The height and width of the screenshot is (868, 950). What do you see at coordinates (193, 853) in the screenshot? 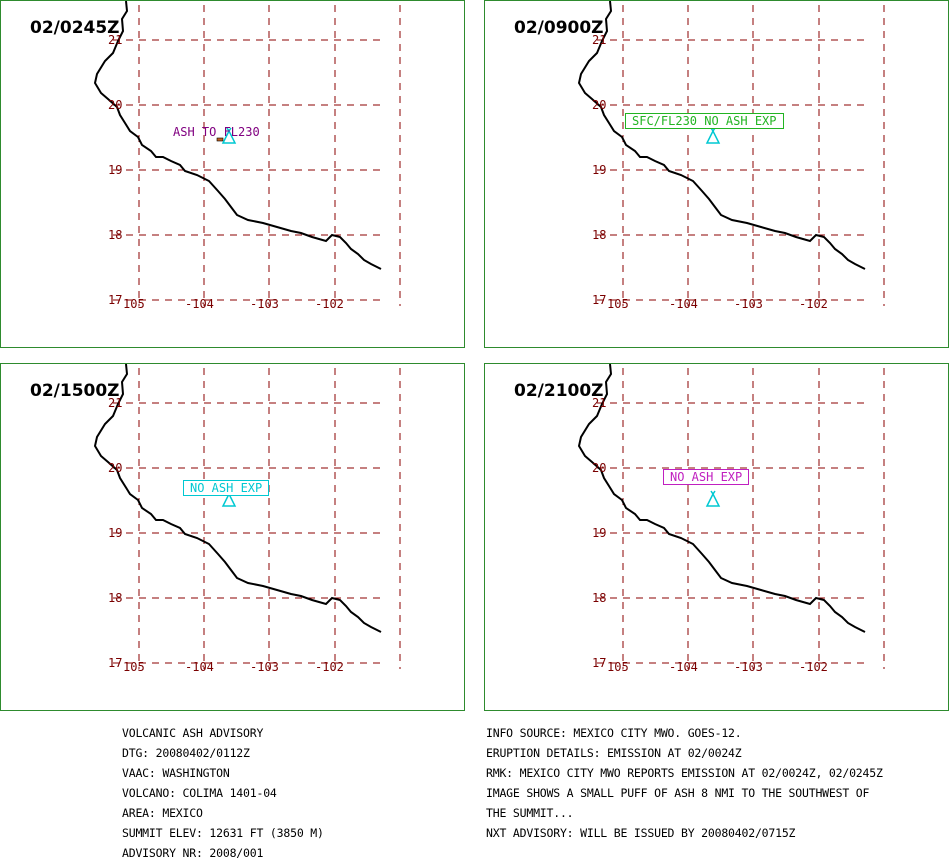
I see `advisory-line: ADVISORY NR: 2008/001` at bounding box center [193, 853].